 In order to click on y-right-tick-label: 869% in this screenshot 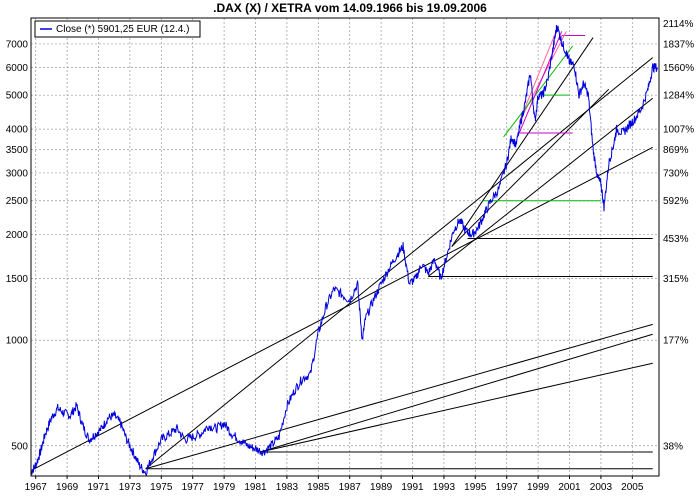, I will do `click(676, 150)`.